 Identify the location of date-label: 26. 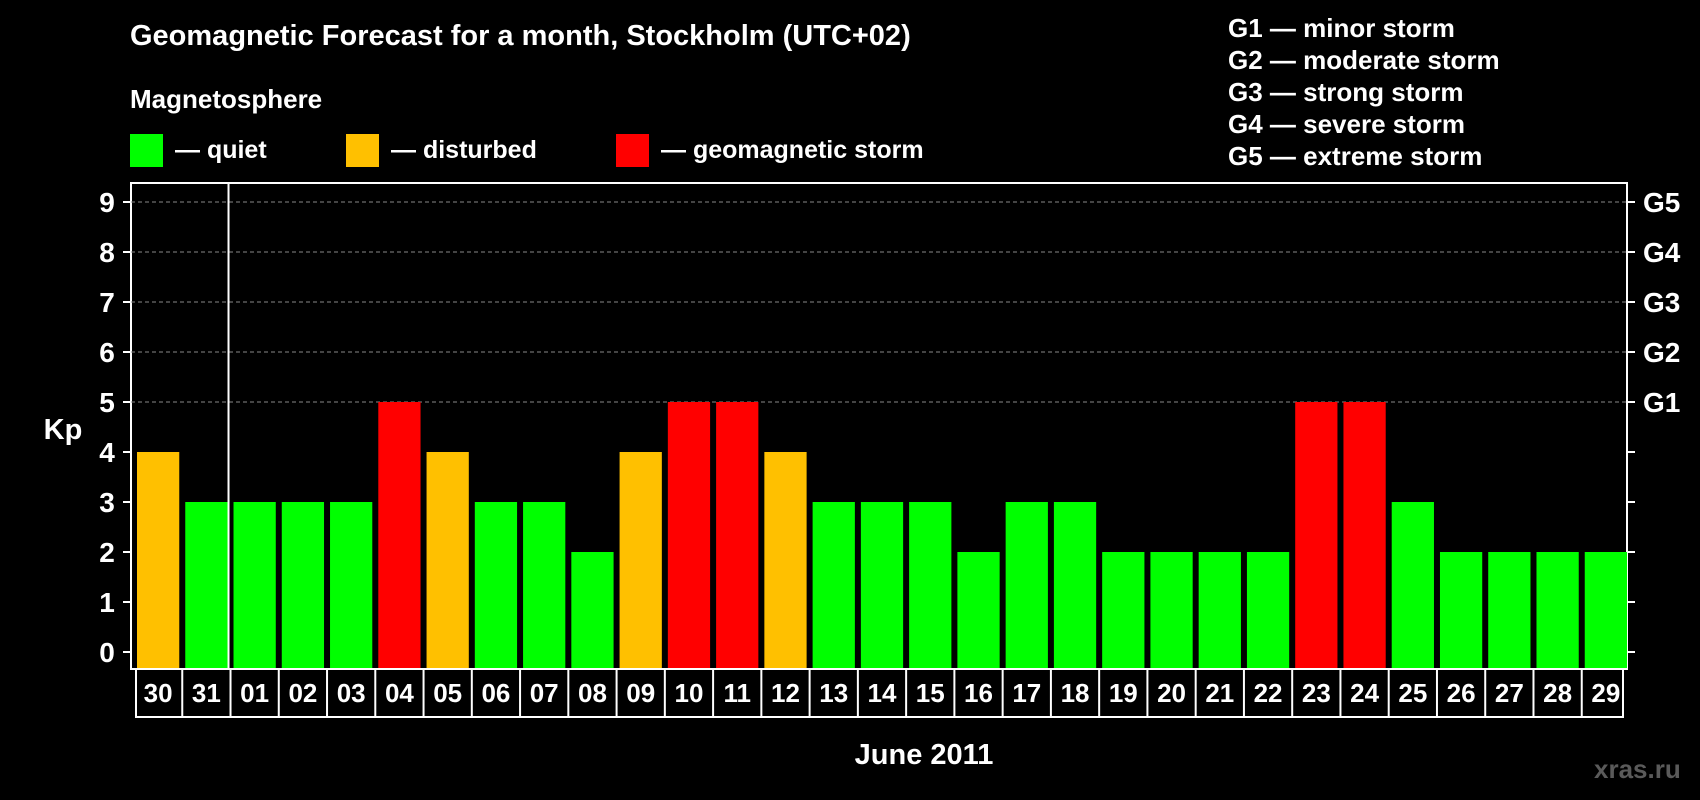
(1461, 693).